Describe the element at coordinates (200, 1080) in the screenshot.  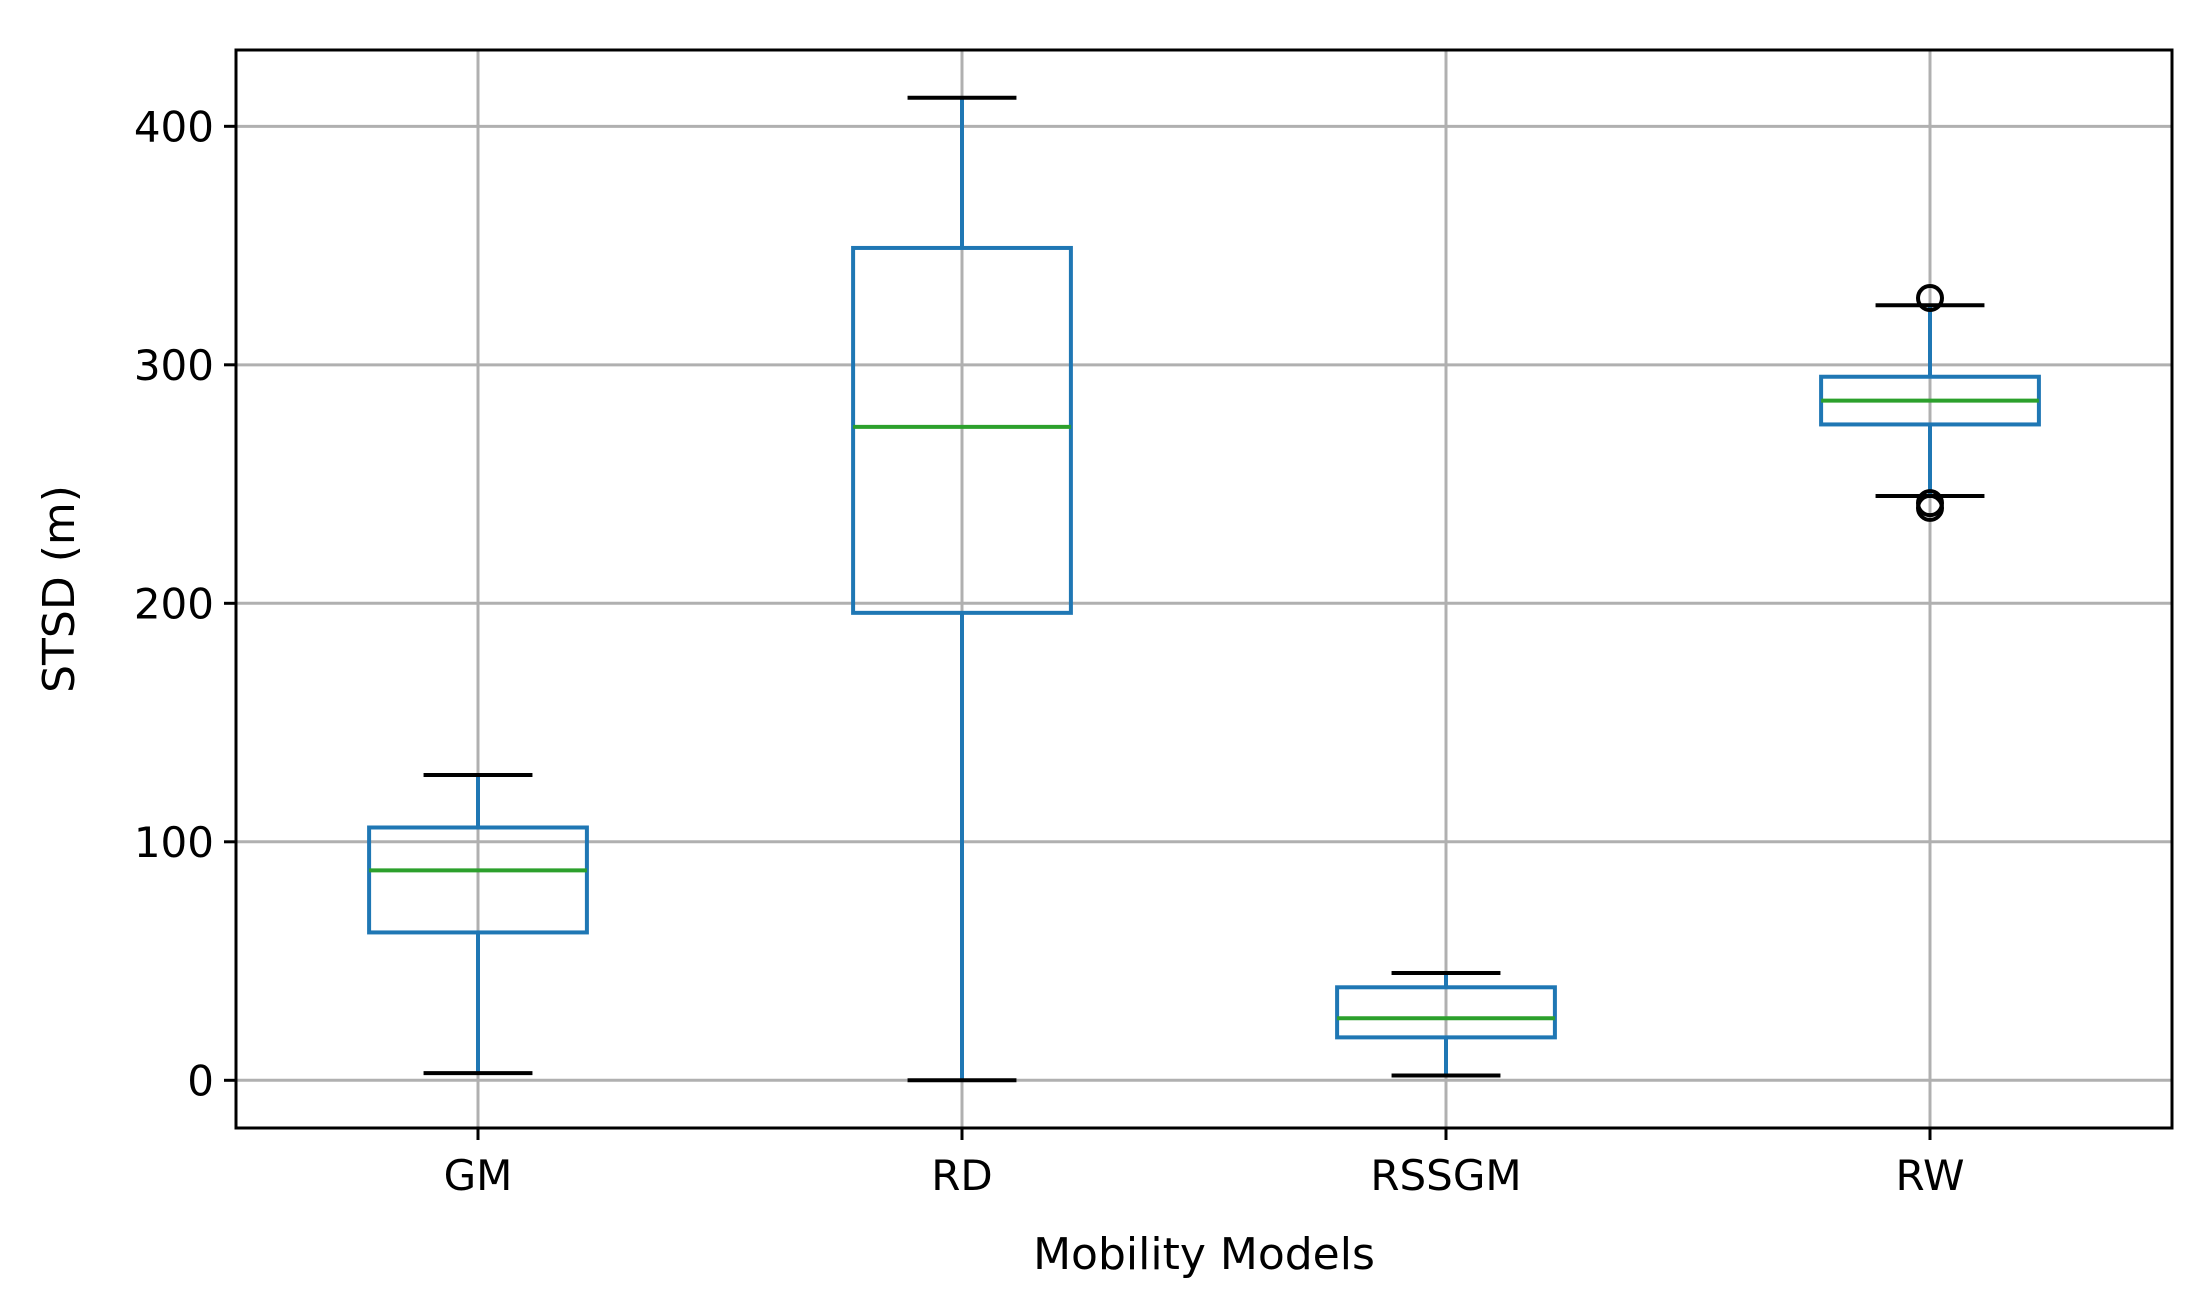
I see `y-tick-label: 0` at that location.